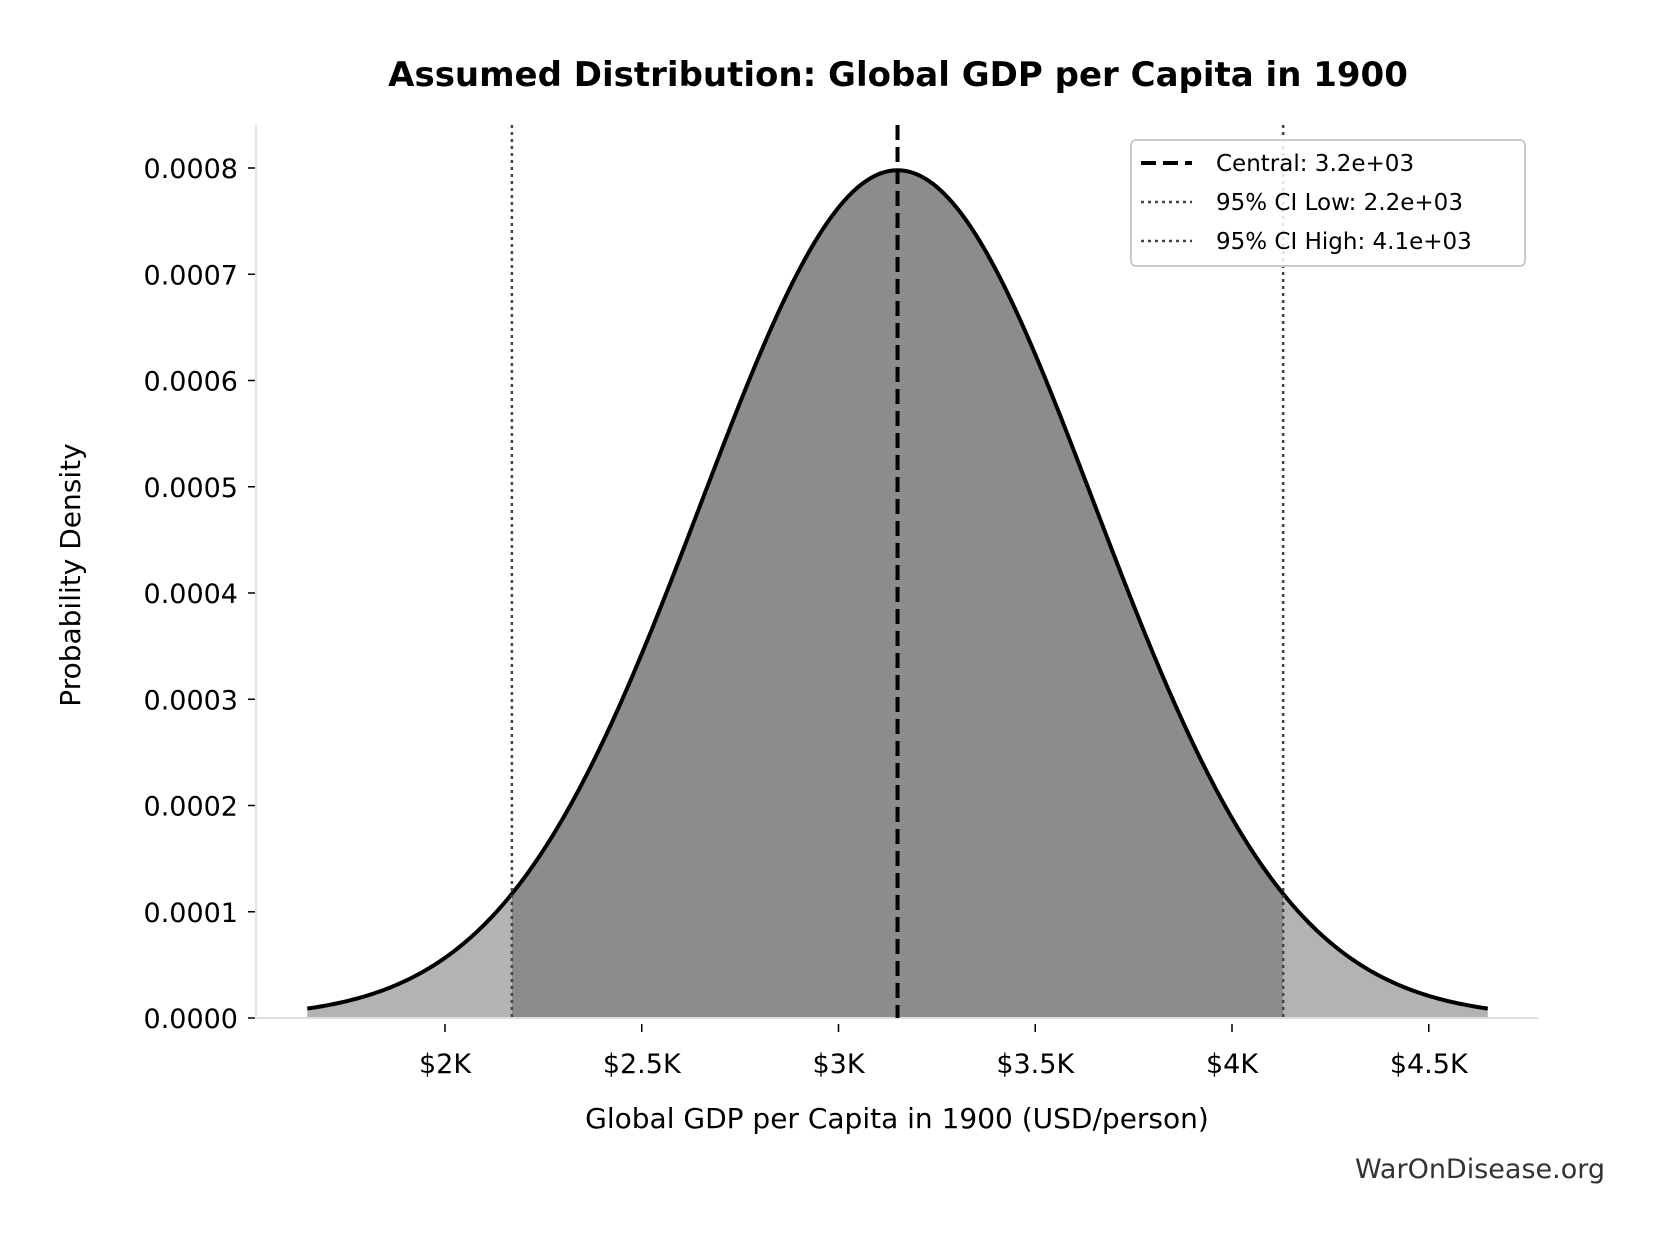 Image resolution: width=1655 pixels, height=1234 pixels. I want to click on y-tick-label: 0.0006, so click(191, 382).